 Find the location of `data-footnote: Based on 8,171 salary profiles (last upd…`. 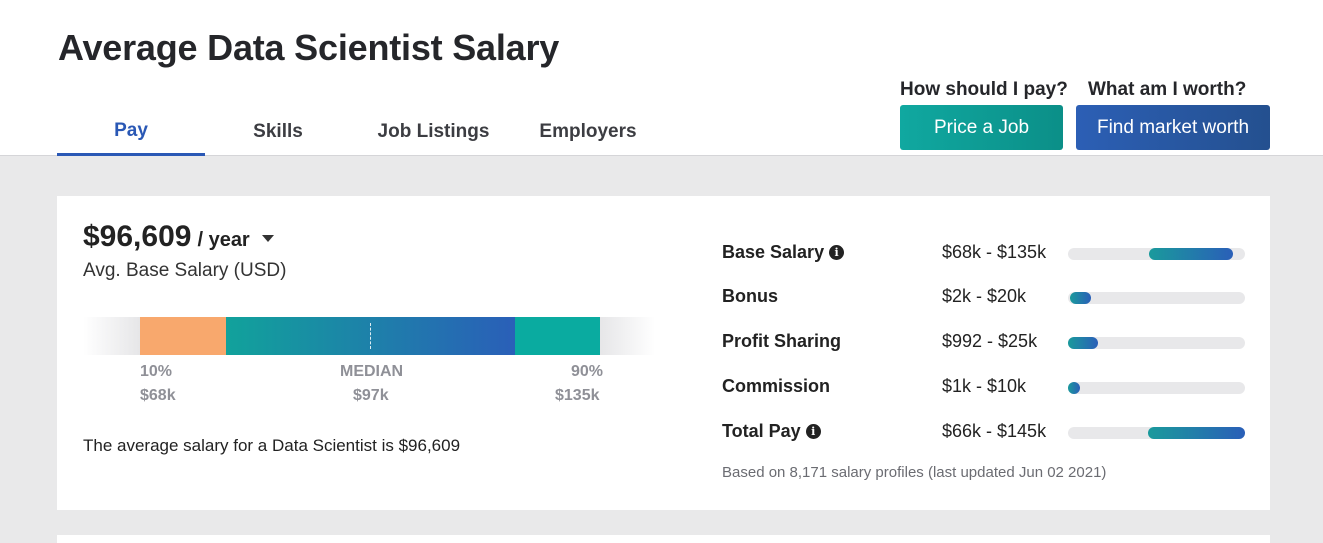

data-footnote: Based on 8,171 salary profiles (last upd… is located at coordinates (914, 472).